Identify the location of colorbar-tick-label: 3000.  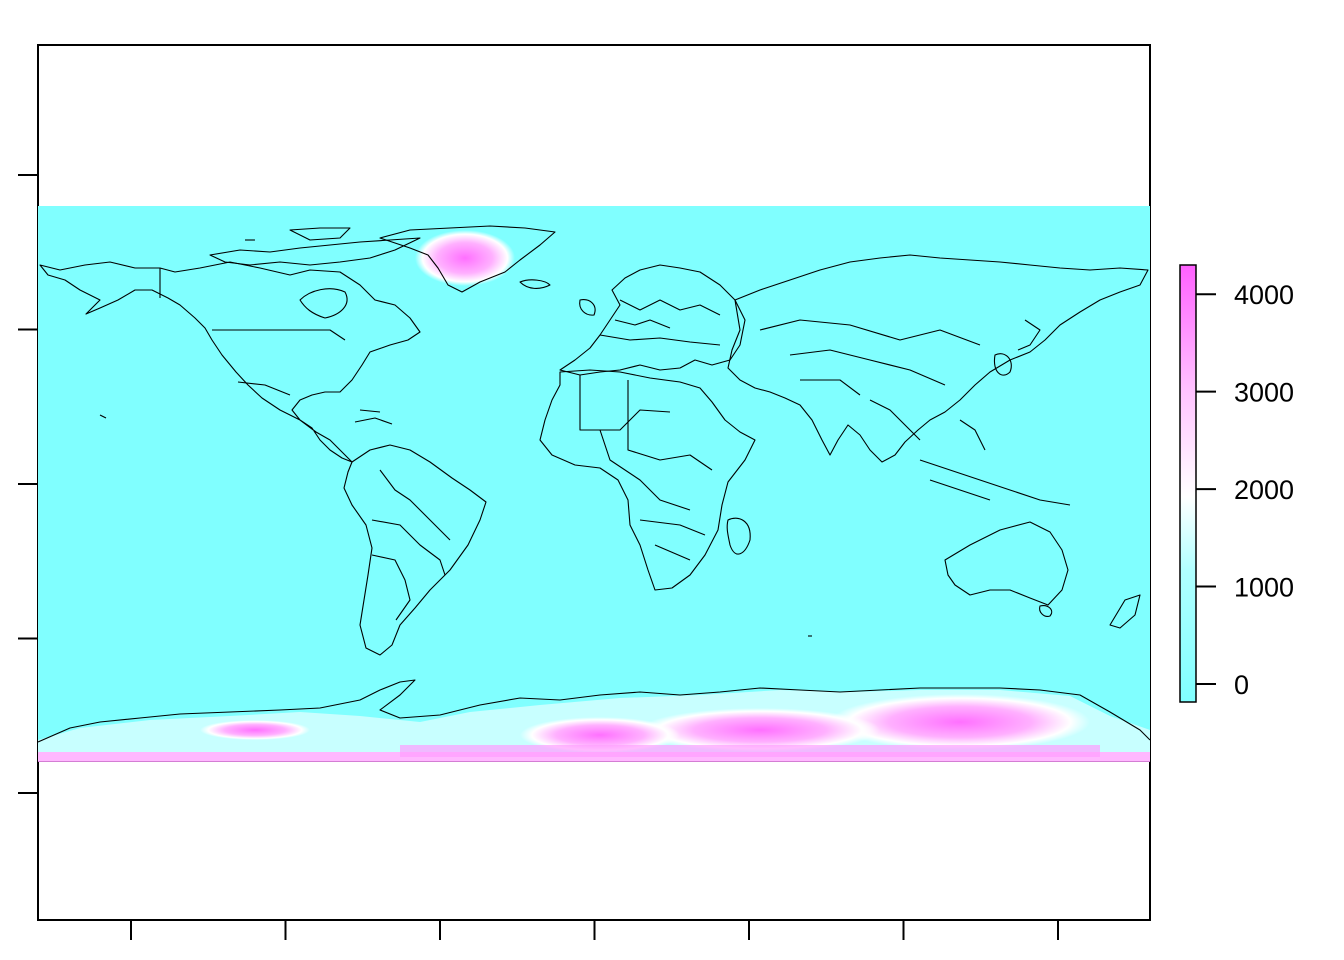
(1264, 393).